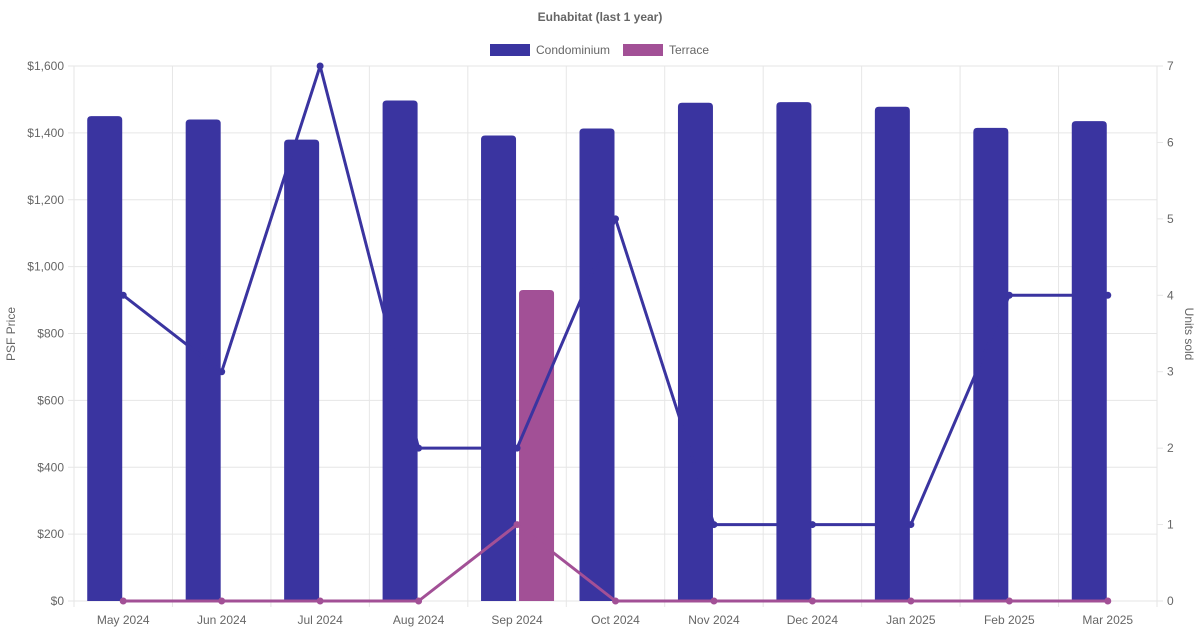 The height and width of the screenshot is (630, 1200). I want to click on y-left-axis-title: PSF Price, so click(11, 334).